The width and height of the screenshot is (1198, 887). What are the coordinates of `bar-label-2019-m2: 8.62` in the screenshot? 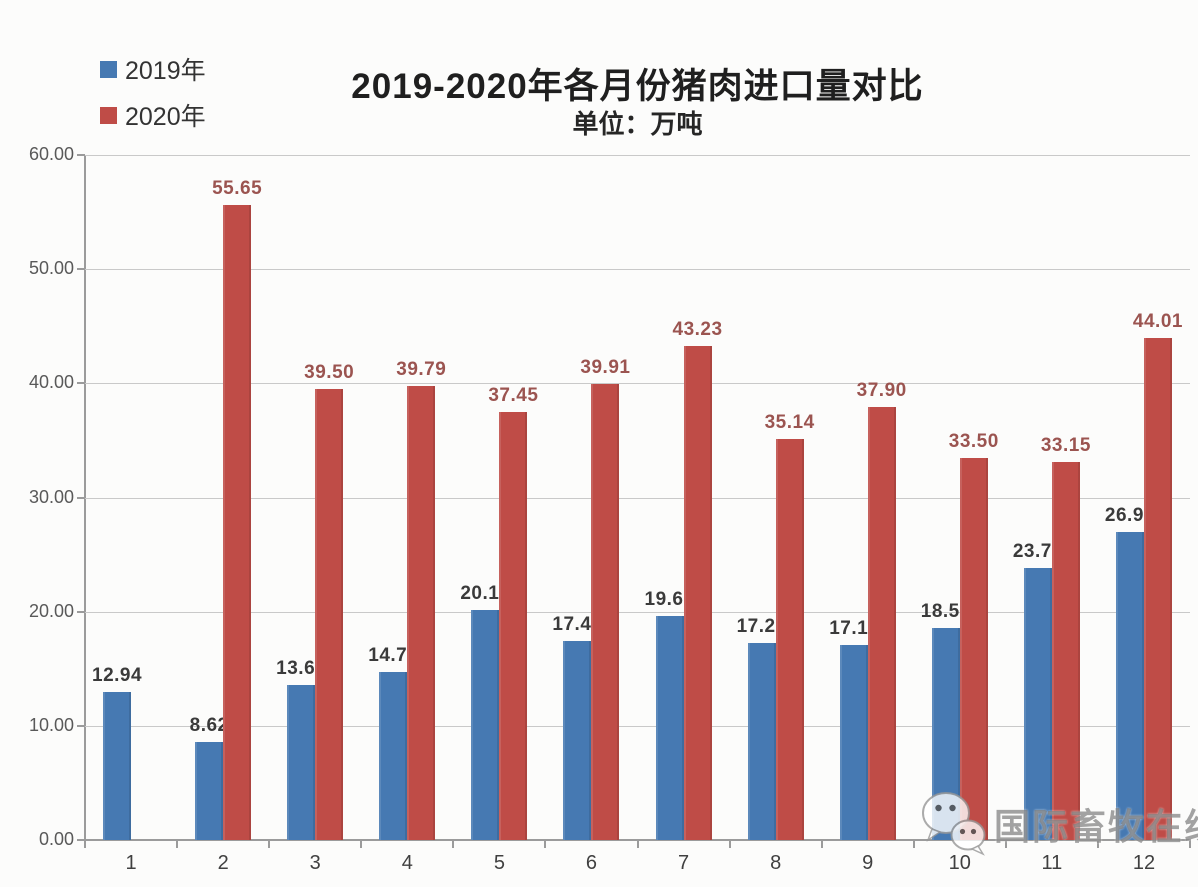 It's located at (209, 725).